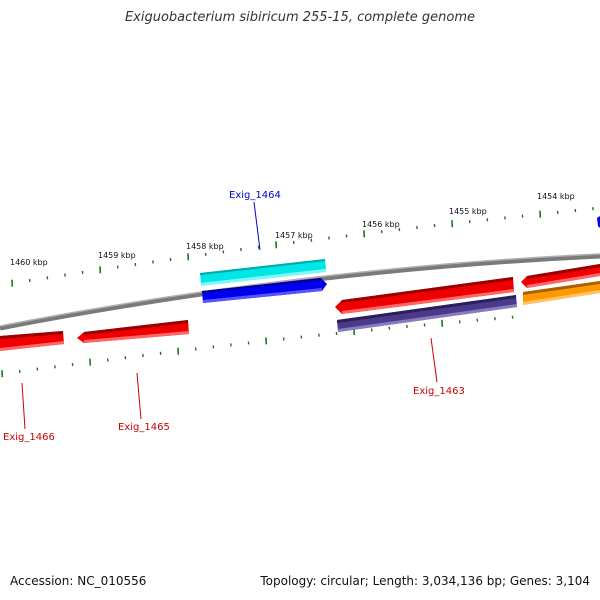 Image resolution: width=600 pixels, height=600 pixels. What do you see at coordinates (264, 290) in the screenshot?
I see `gene-exig-1464-blue` at bounding box center [264, 290].